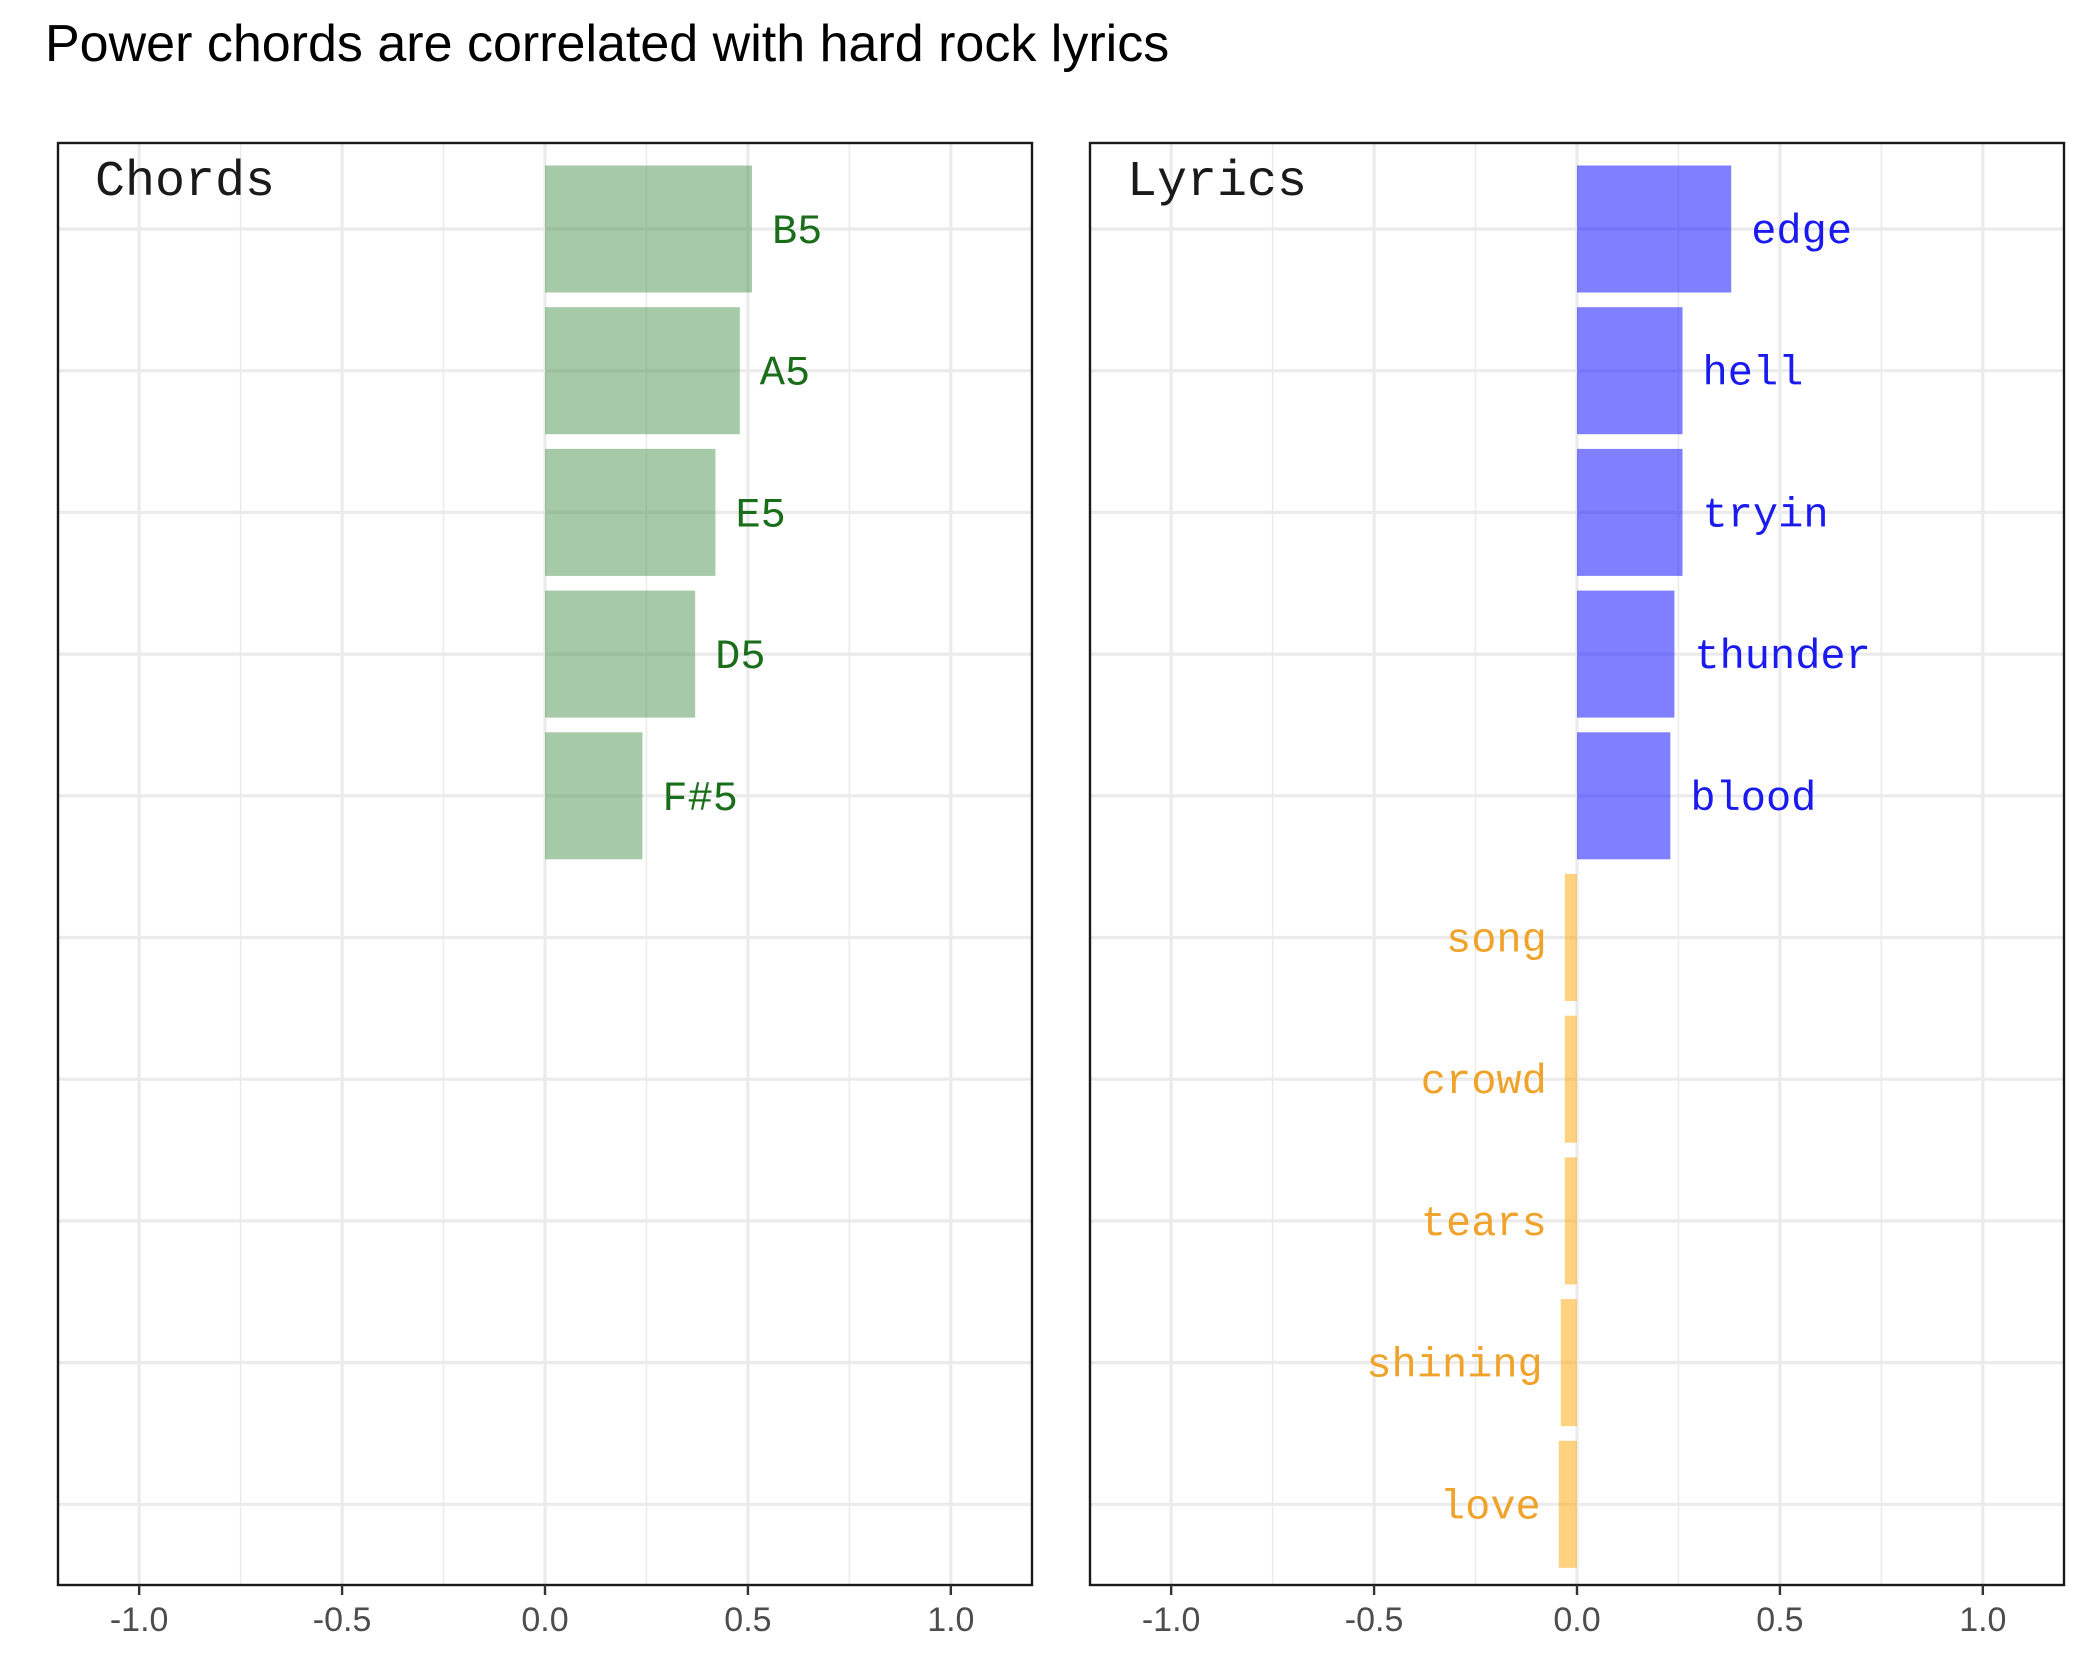  What do you see at coordinates (1766, 515) in the screenshot?
I see `lyrics-bar-label: tryin` at bounding box center [1766, 515].